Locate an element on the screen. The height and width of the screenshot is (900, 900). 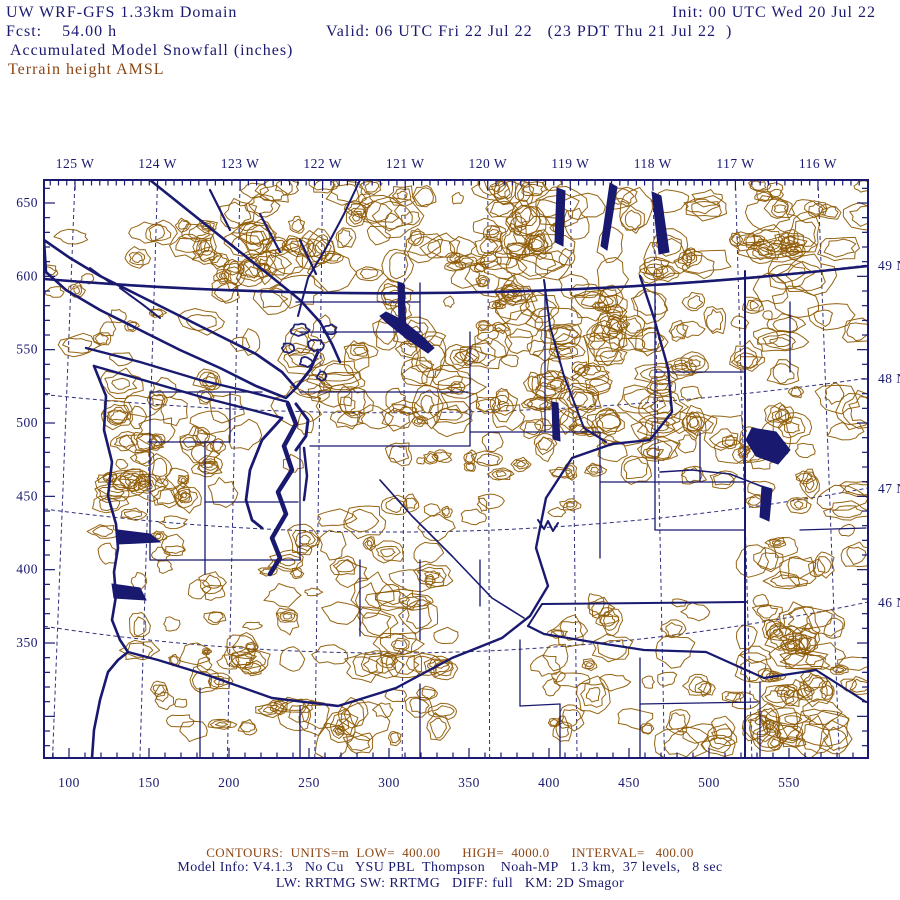
lake-washington is located at coordinates (305, 474).